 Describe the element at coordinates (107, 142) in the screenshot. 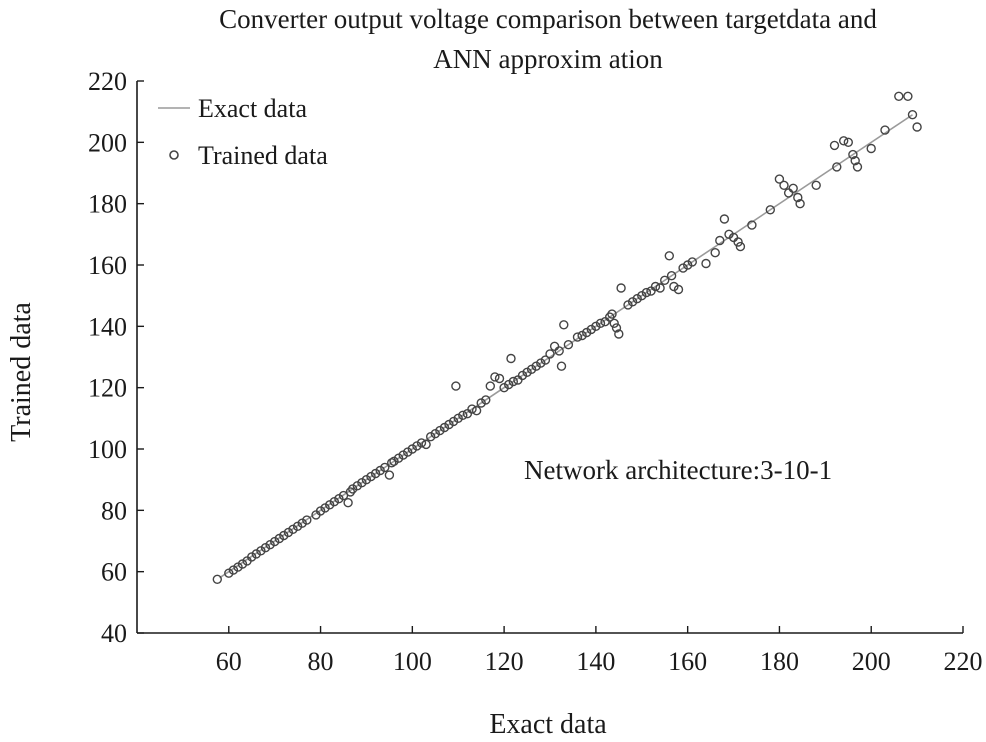

I see `y-tick-label: 200` at that location.